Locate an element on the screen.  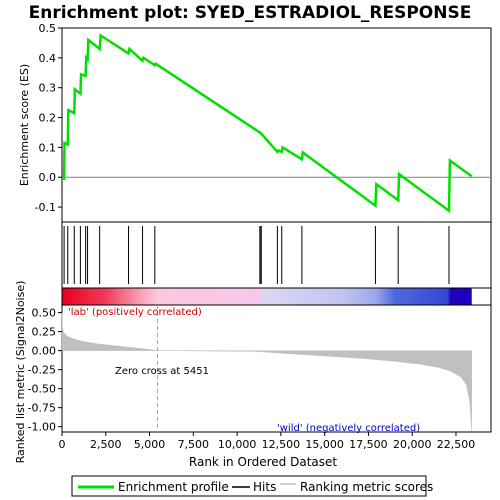
hits-frame is located at coordinates (276, 255).